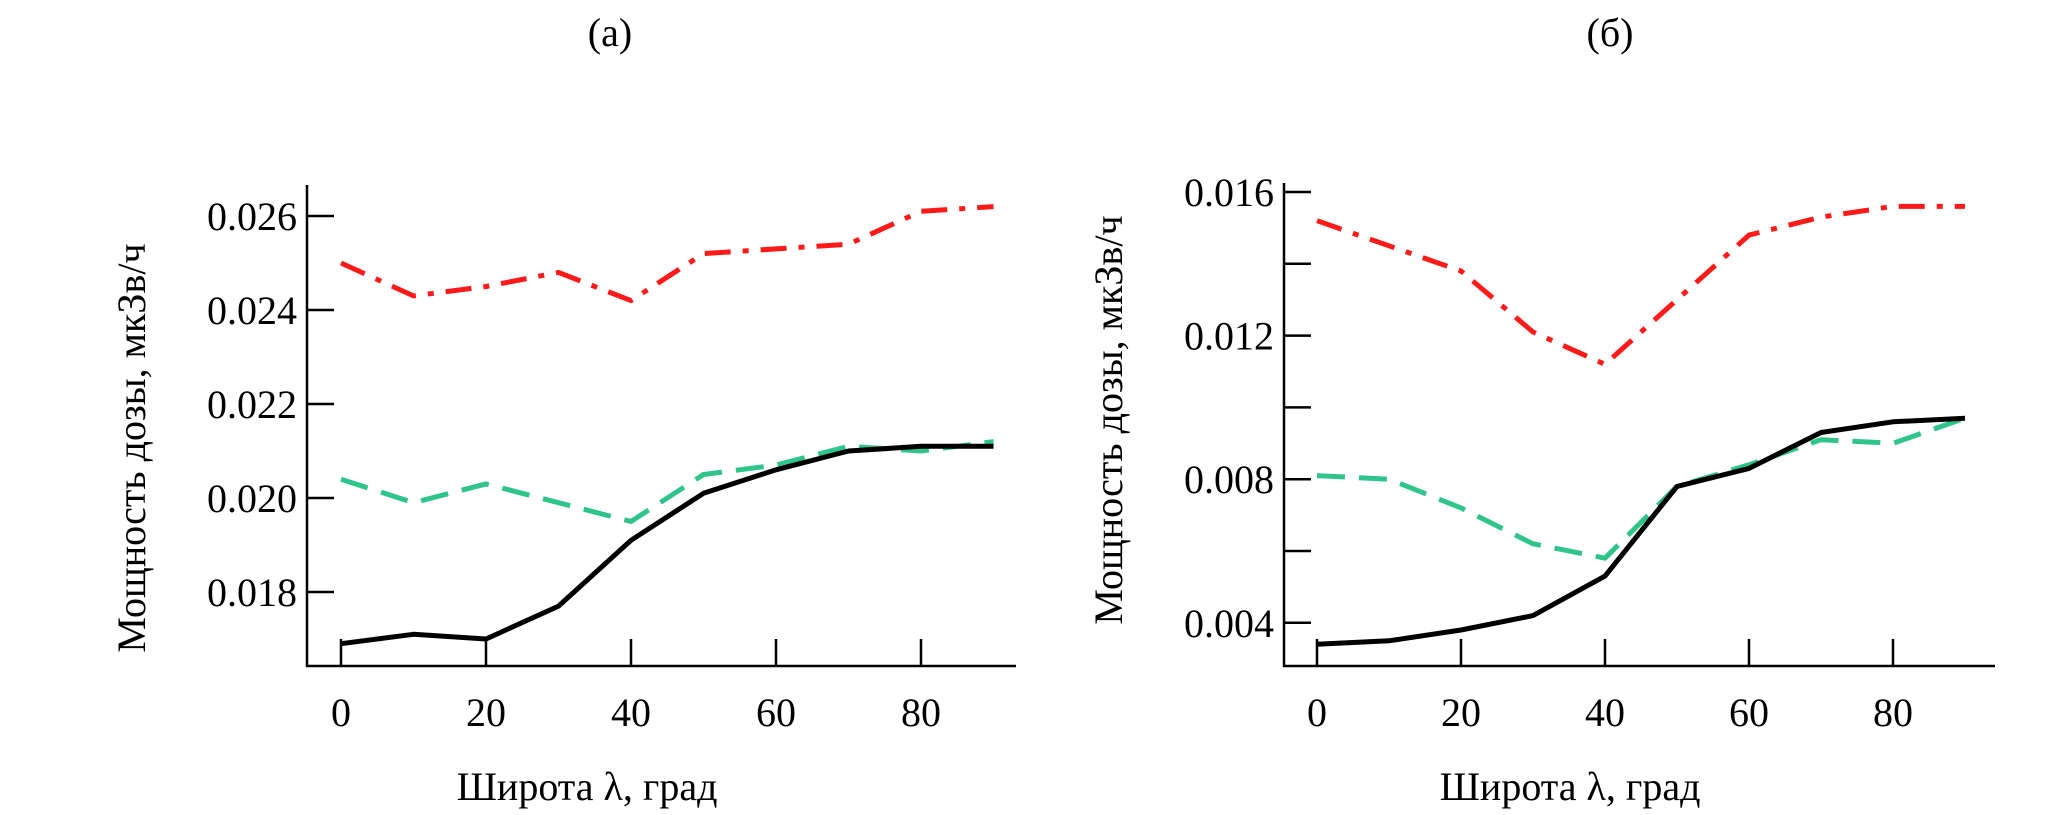 The width and height of the screenshot is (2067, 815). I want to click on y-tick-label: 0.024, so click(252, 310).